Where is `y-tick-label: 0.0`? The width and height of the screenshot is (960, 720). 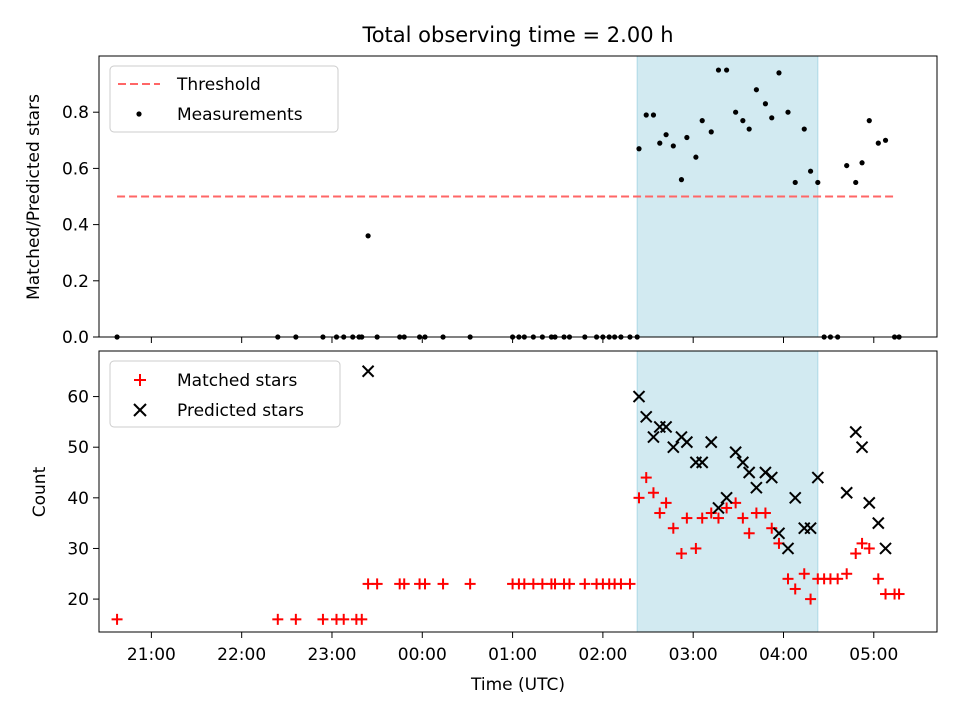
y-tick-label: 0.0 is located at coordinates (75, 338).